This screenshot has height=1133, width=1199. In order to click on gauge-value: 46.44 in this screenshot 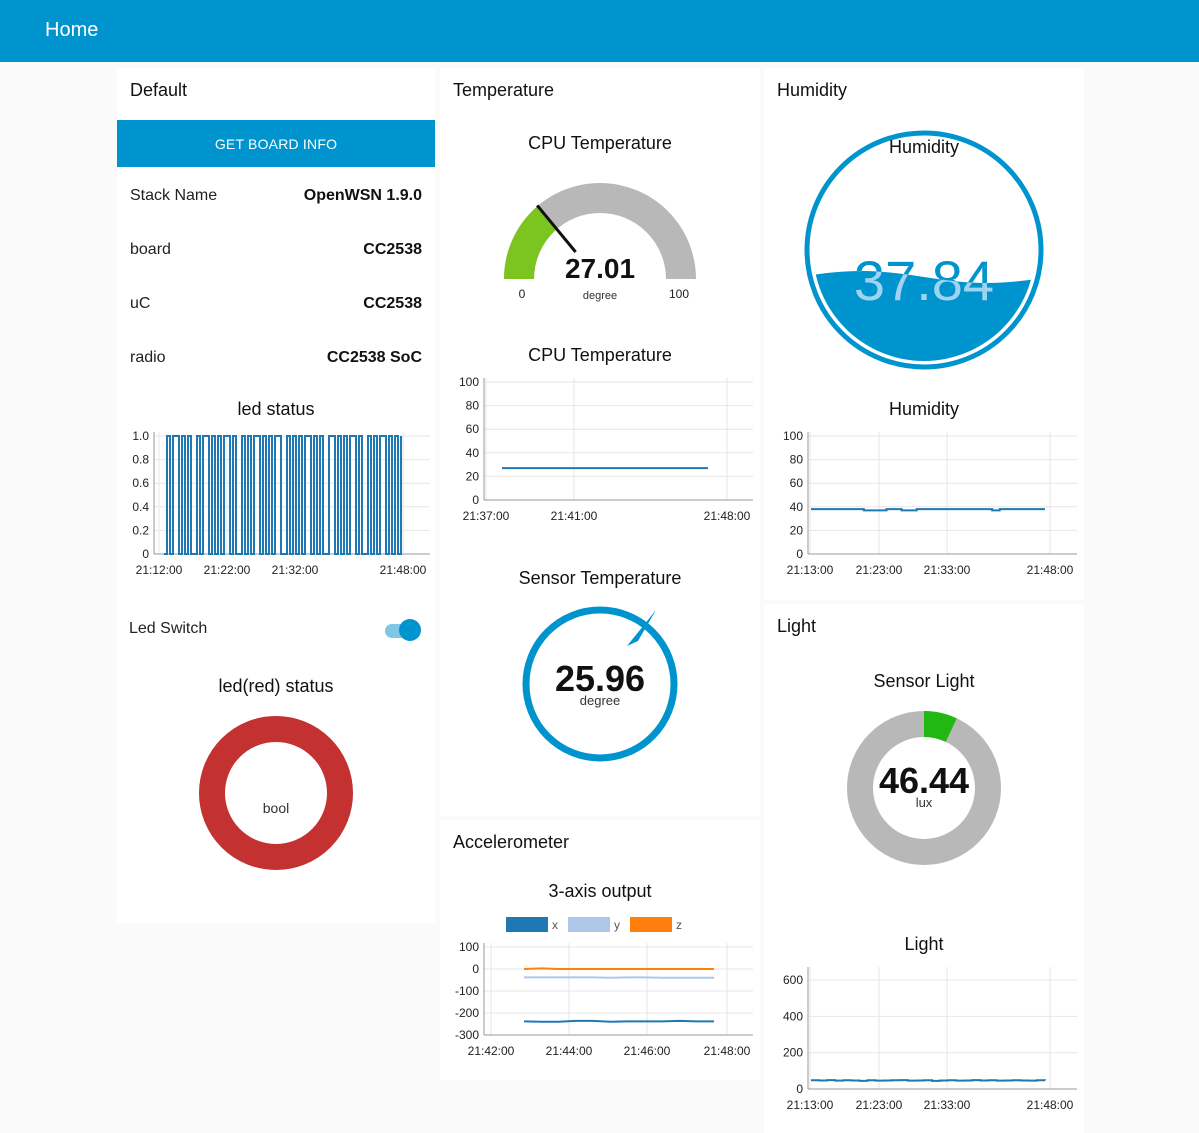, I will do `click(924, 780)`.